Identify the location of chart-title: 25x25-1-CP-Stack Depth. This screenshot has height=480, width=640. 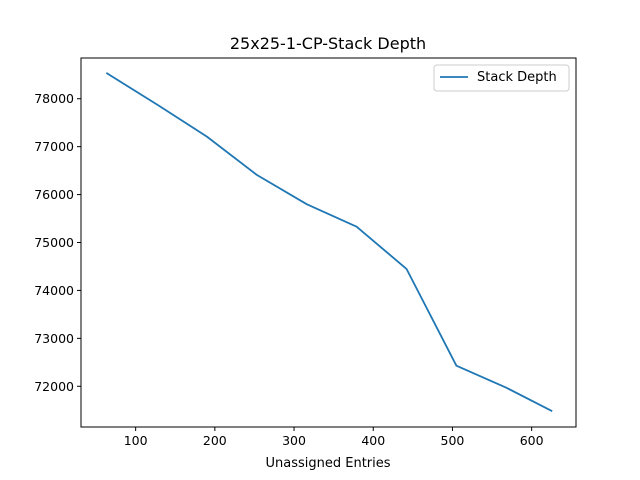
(328, 43).